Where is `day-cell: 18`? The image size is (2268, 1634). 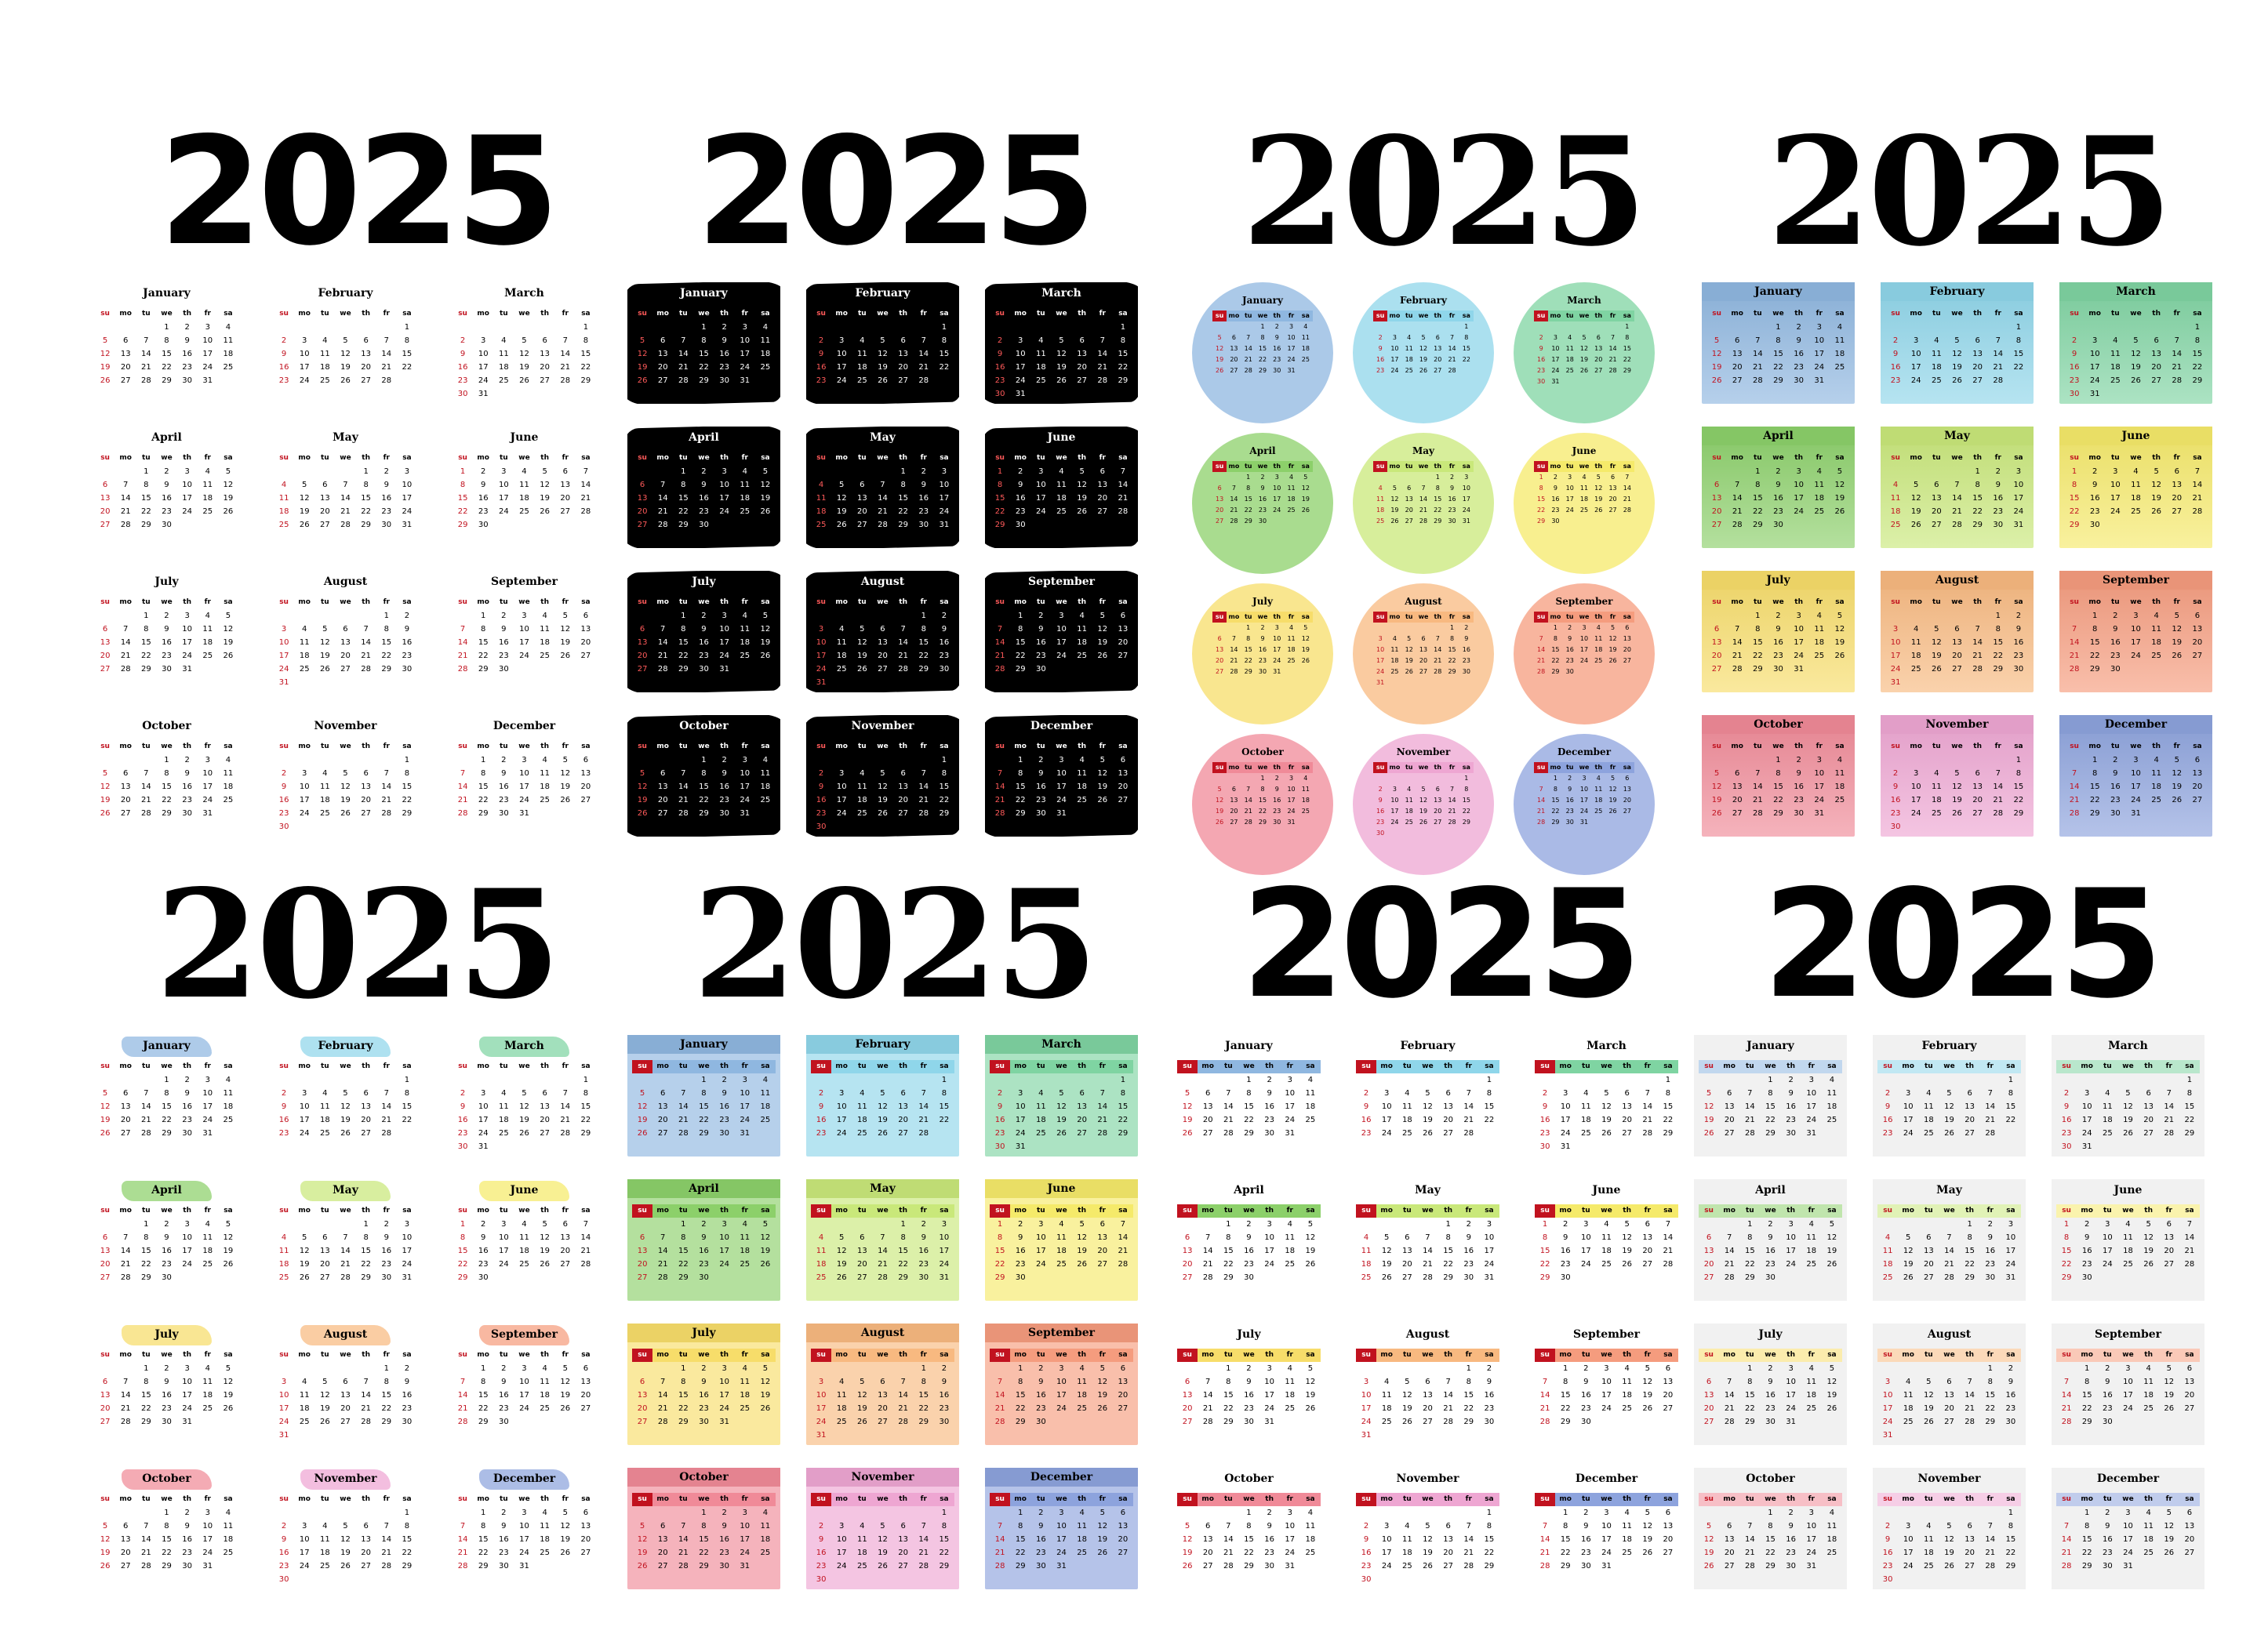 day-cell: 18 is located at coordinates (861, 1553).